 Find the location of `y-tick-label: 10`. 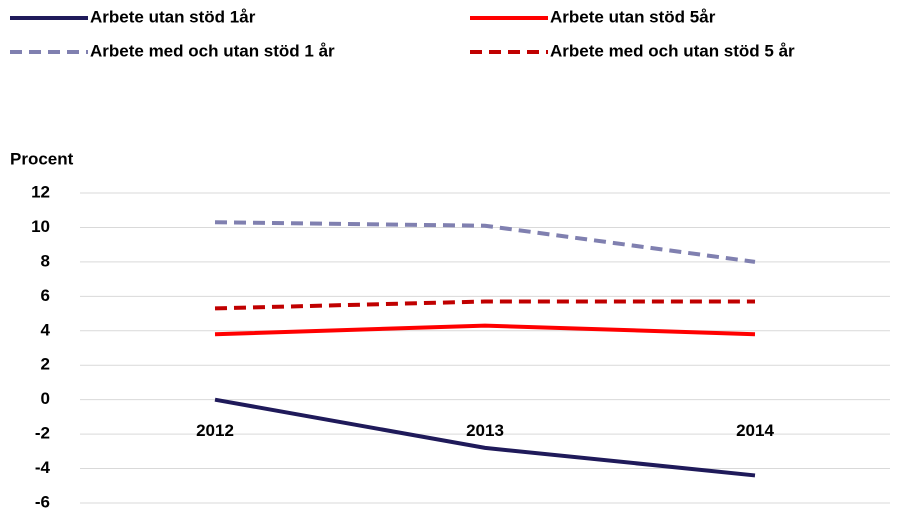

y-tick-label: 10 is located at coordinates (40, 226).